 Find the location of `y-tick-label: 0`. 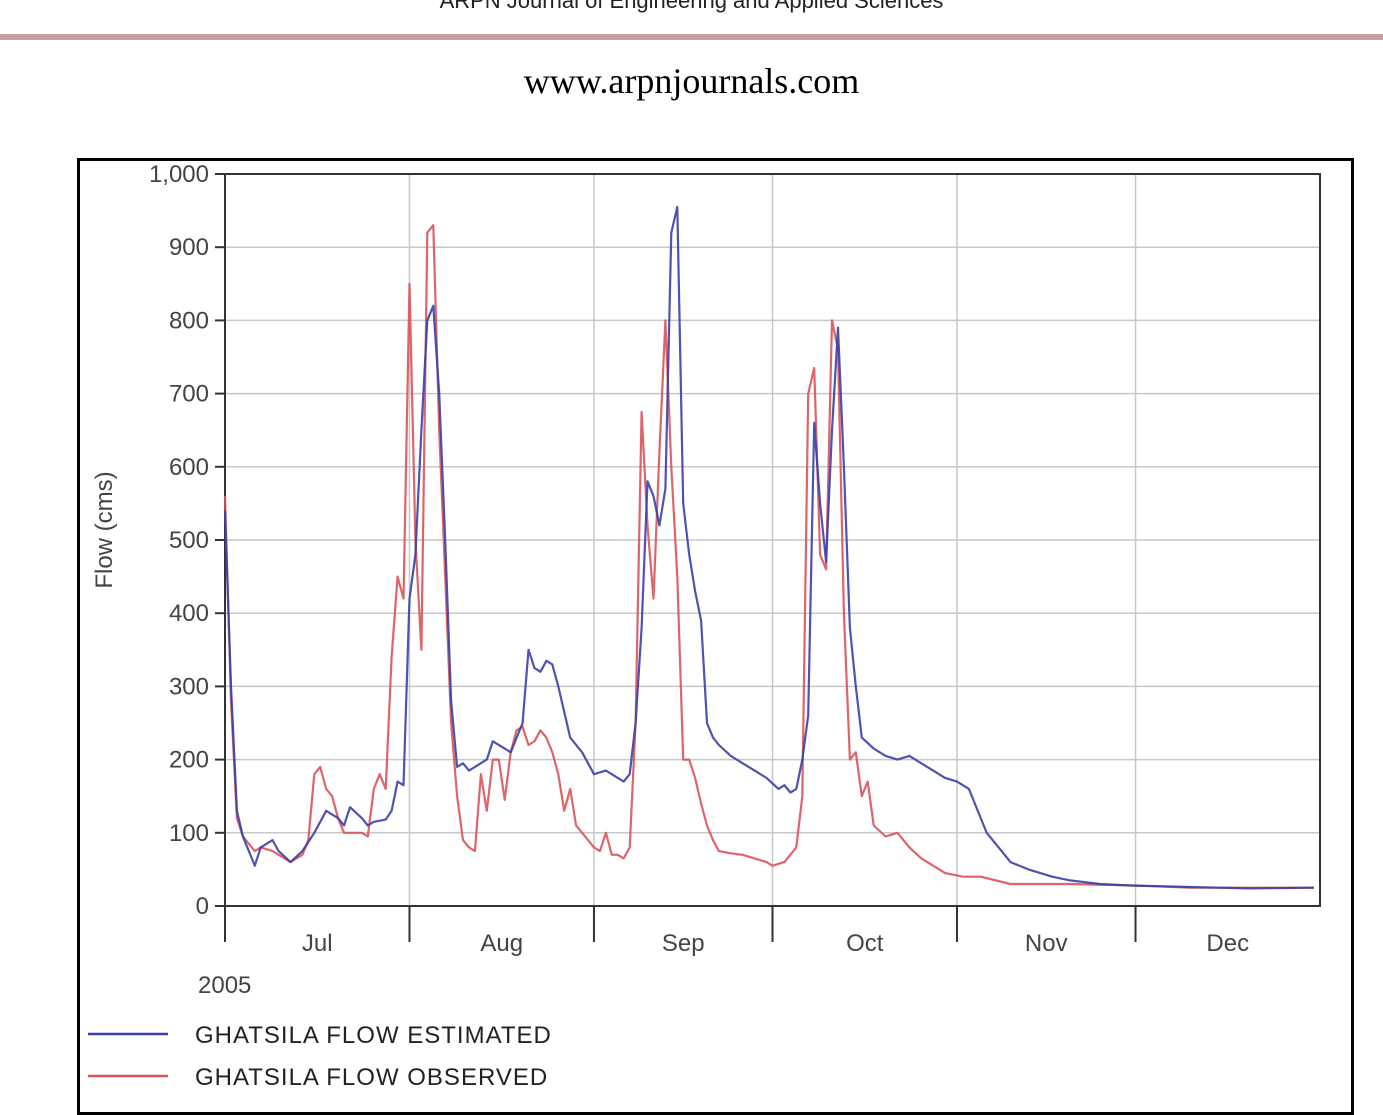

y-tick-label: 0 is located at coordinates (202, 906).